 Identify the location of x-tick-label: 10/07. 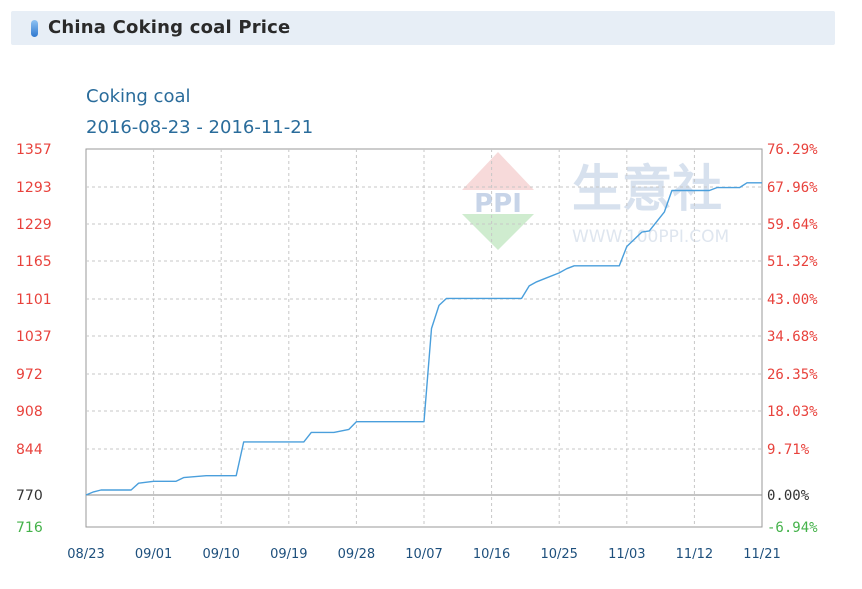
(423, 554).